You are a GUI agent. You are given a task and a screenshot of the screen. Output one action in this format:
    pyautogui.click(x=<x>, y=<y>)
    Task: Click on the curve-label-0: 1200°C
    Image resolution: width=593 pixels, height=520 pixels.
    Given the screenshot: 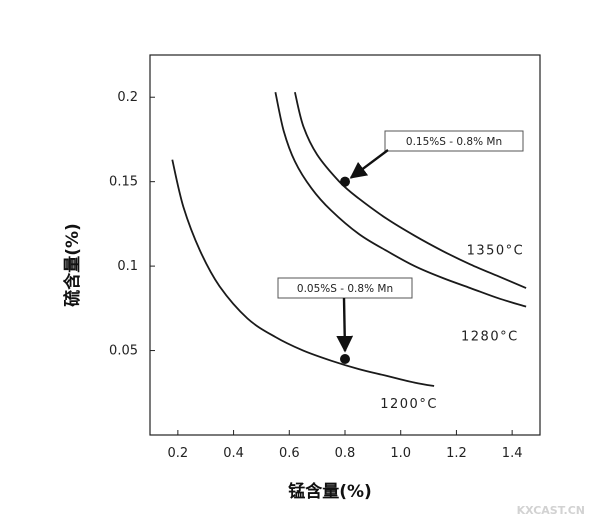 What is the action you would take?
    pyautogui.click(x=409, y=404)
    